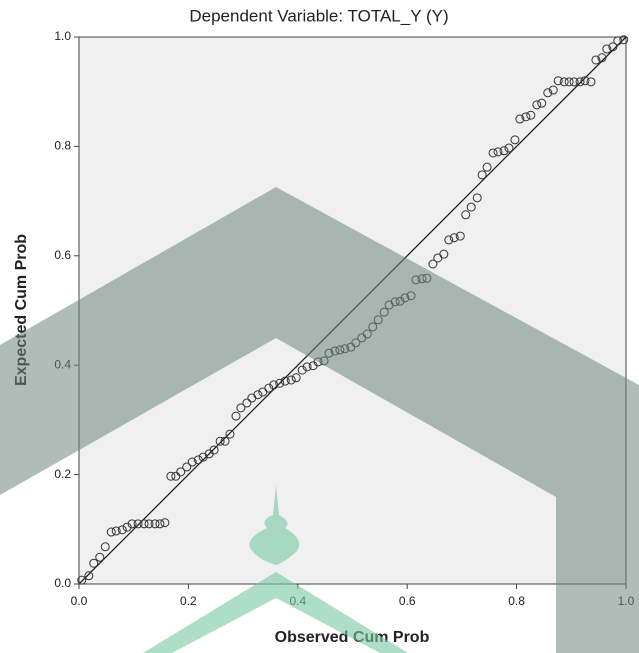  What do you see at coordinates (62, 474) in the screenshot?
I see `y-tick-label: 0.2` at bounding box center [62, 474].